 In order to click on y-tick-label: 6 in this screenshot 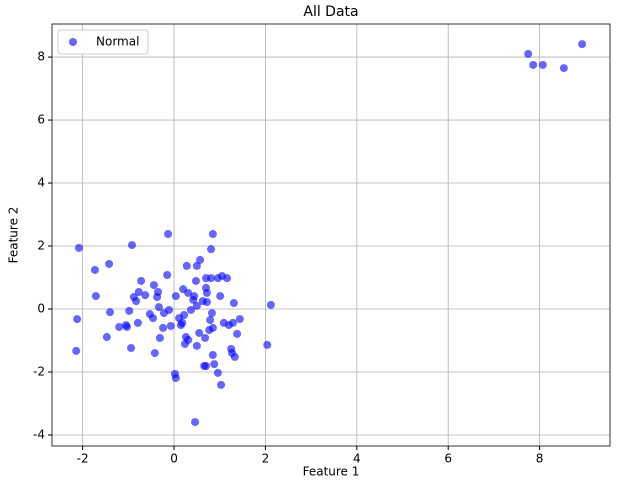, I will do `click(41, 120)`.